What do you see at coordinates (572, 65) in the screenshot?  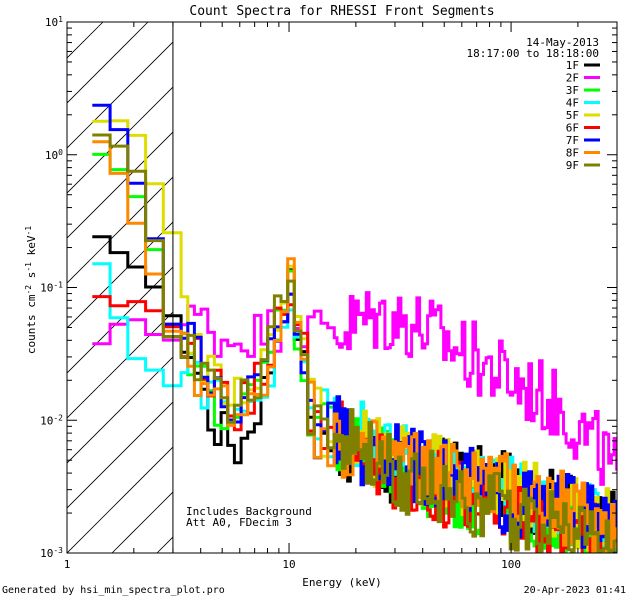 I see `legend-label: 1F` at bounding box center [572, 65].